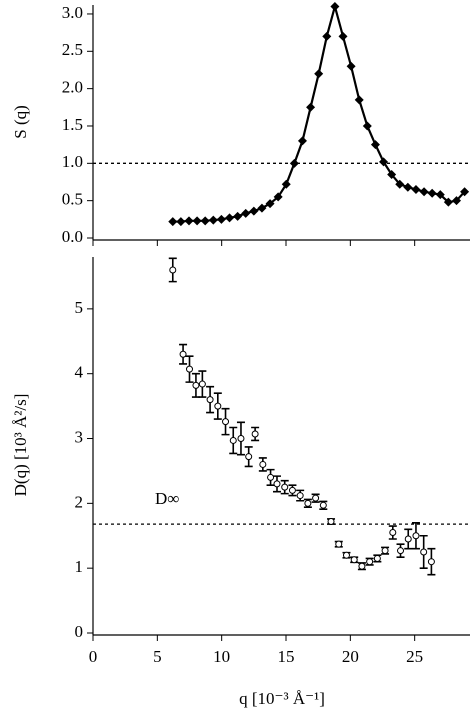  Describe the element at coordinates (72, 124) in the screenshot. I see `y-tick-label: 1.5` at that location.